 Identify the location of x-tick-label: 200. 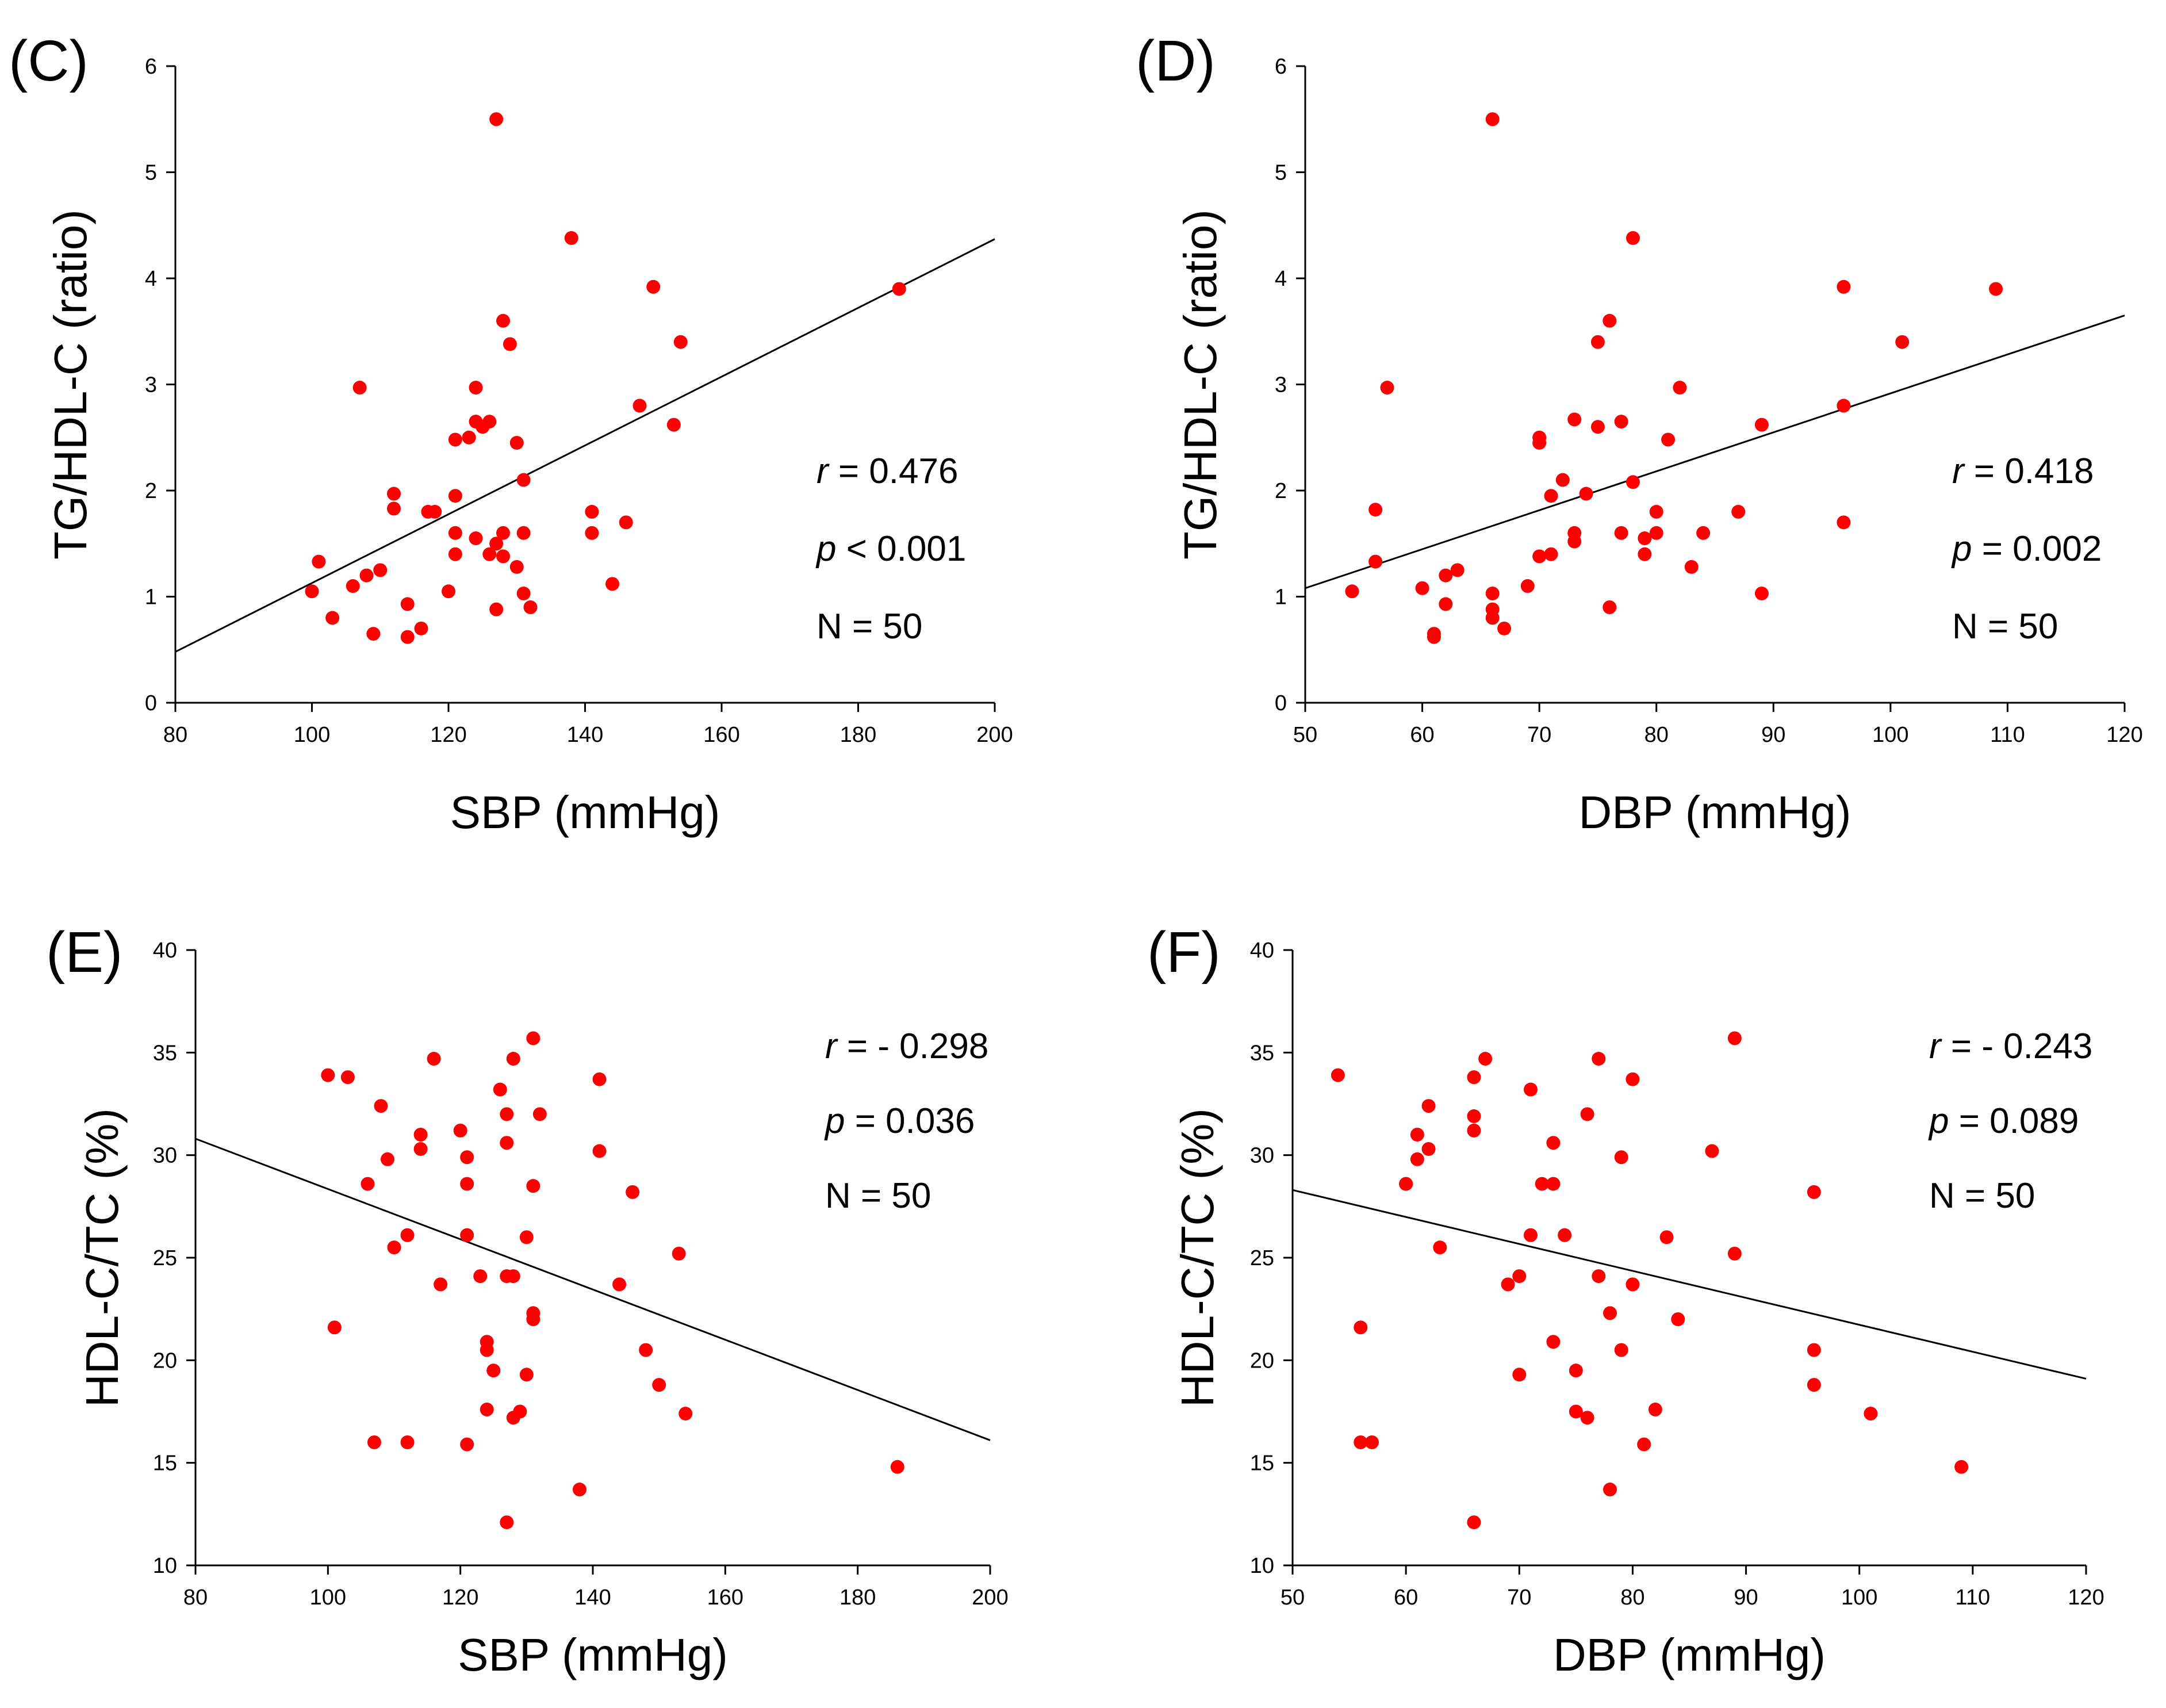
(994, 735).